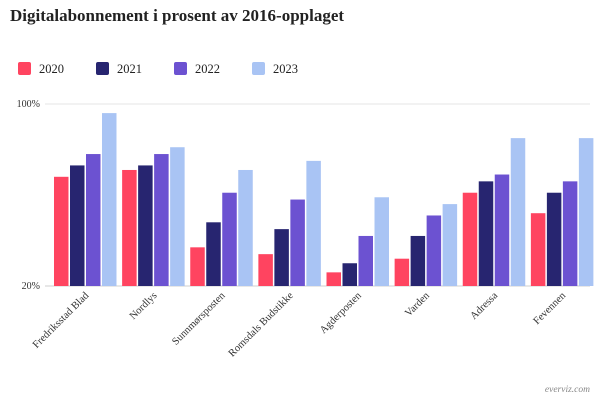  What do you see at coordinates (199, 319) in the screenshot?
I see `x-category-label: Sunnmørsposten` at bounding box center [199, 319].